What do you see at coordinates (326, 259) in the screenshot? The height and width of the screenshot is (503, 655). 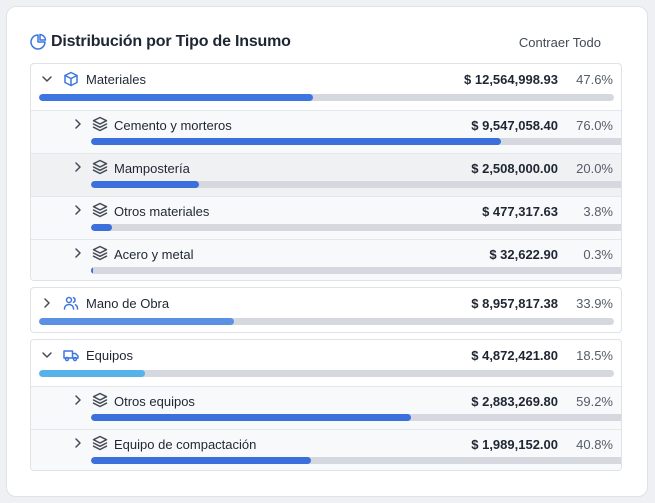 I see `item-row: Acero y metal $ 32,622.90 0.3%` at bounding box center [326, 259].